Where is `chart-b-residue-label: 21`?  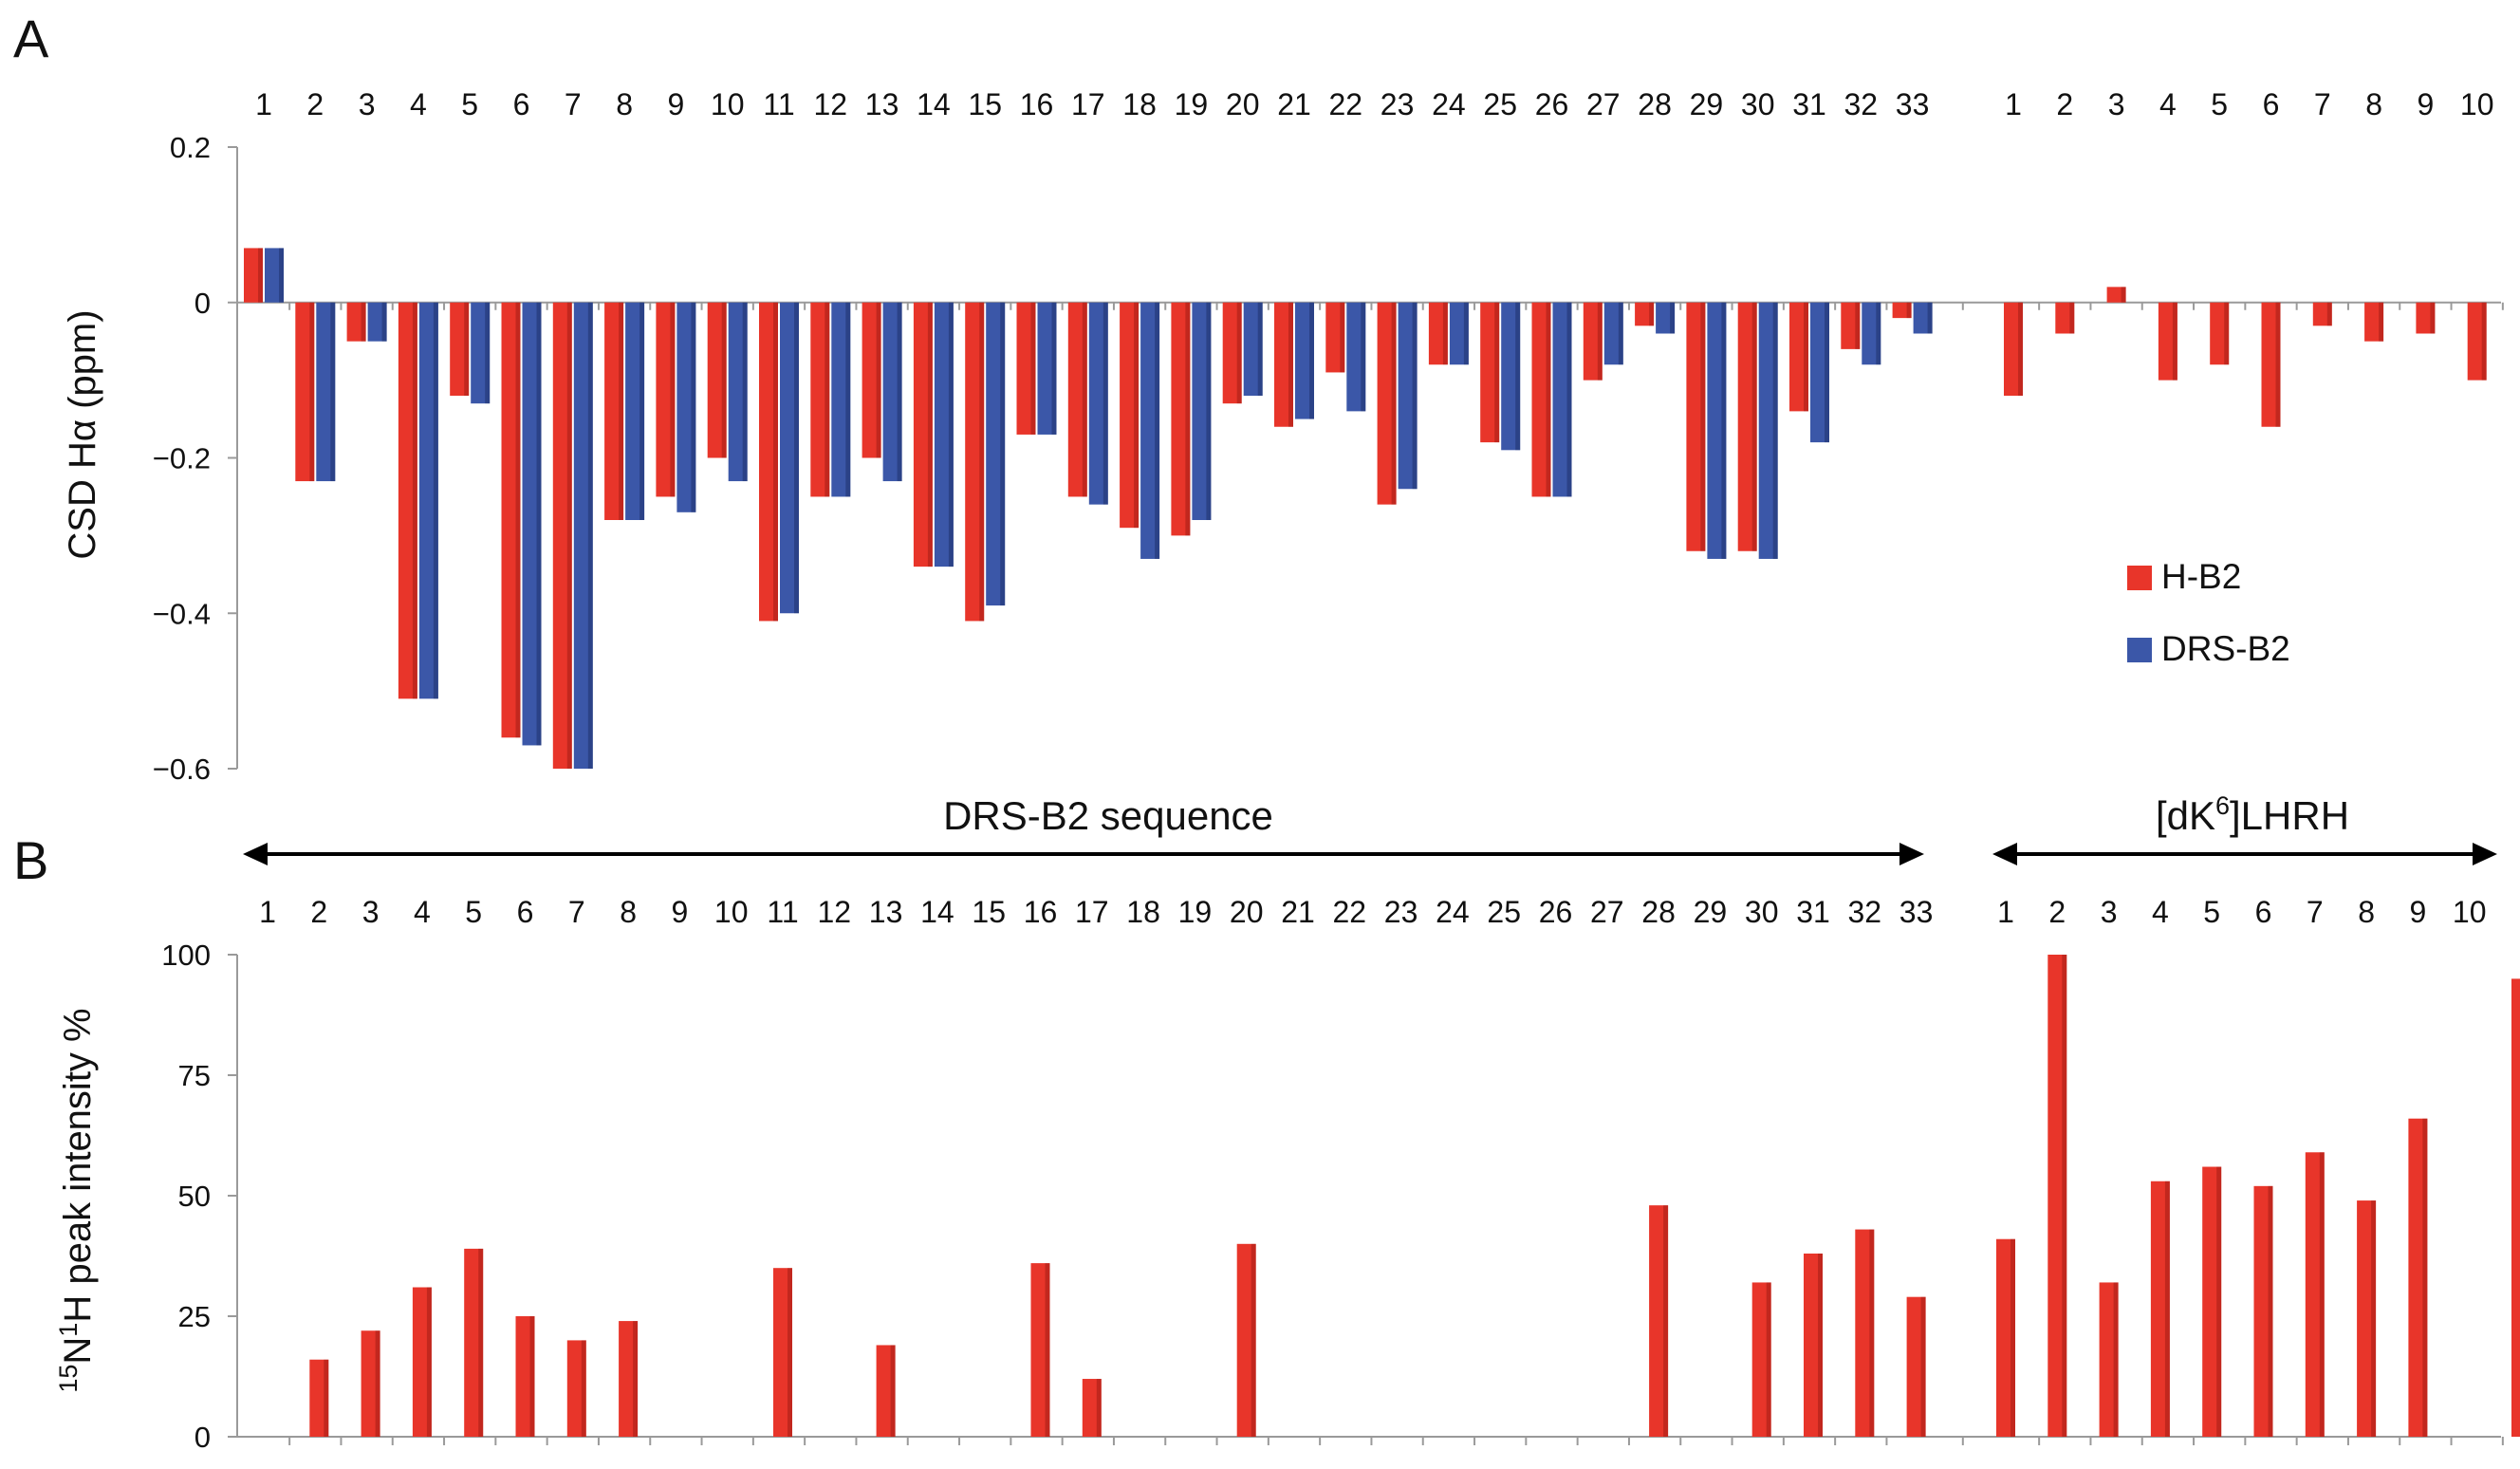 chart-b-residue-label: 21 is located at coordinates (1298, 912).